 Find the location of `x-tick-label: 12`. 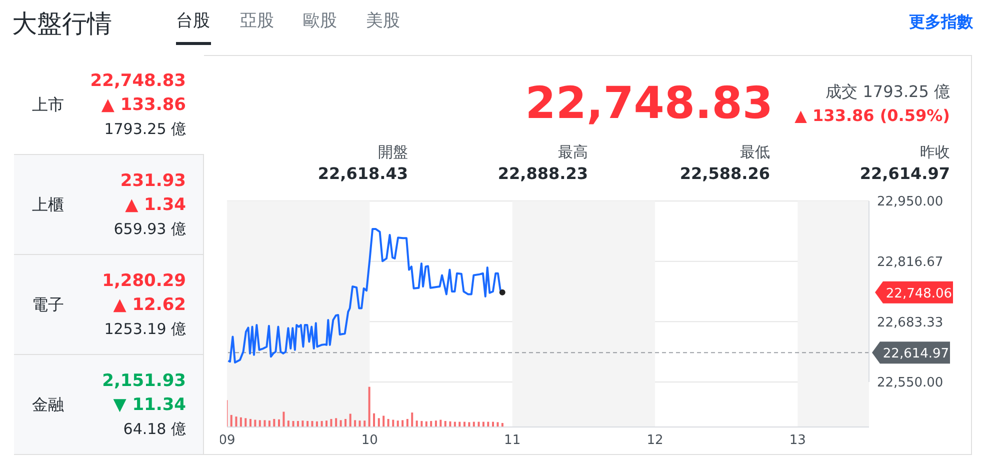

x-tick-label: 12 is located at coordinates (655, 440).